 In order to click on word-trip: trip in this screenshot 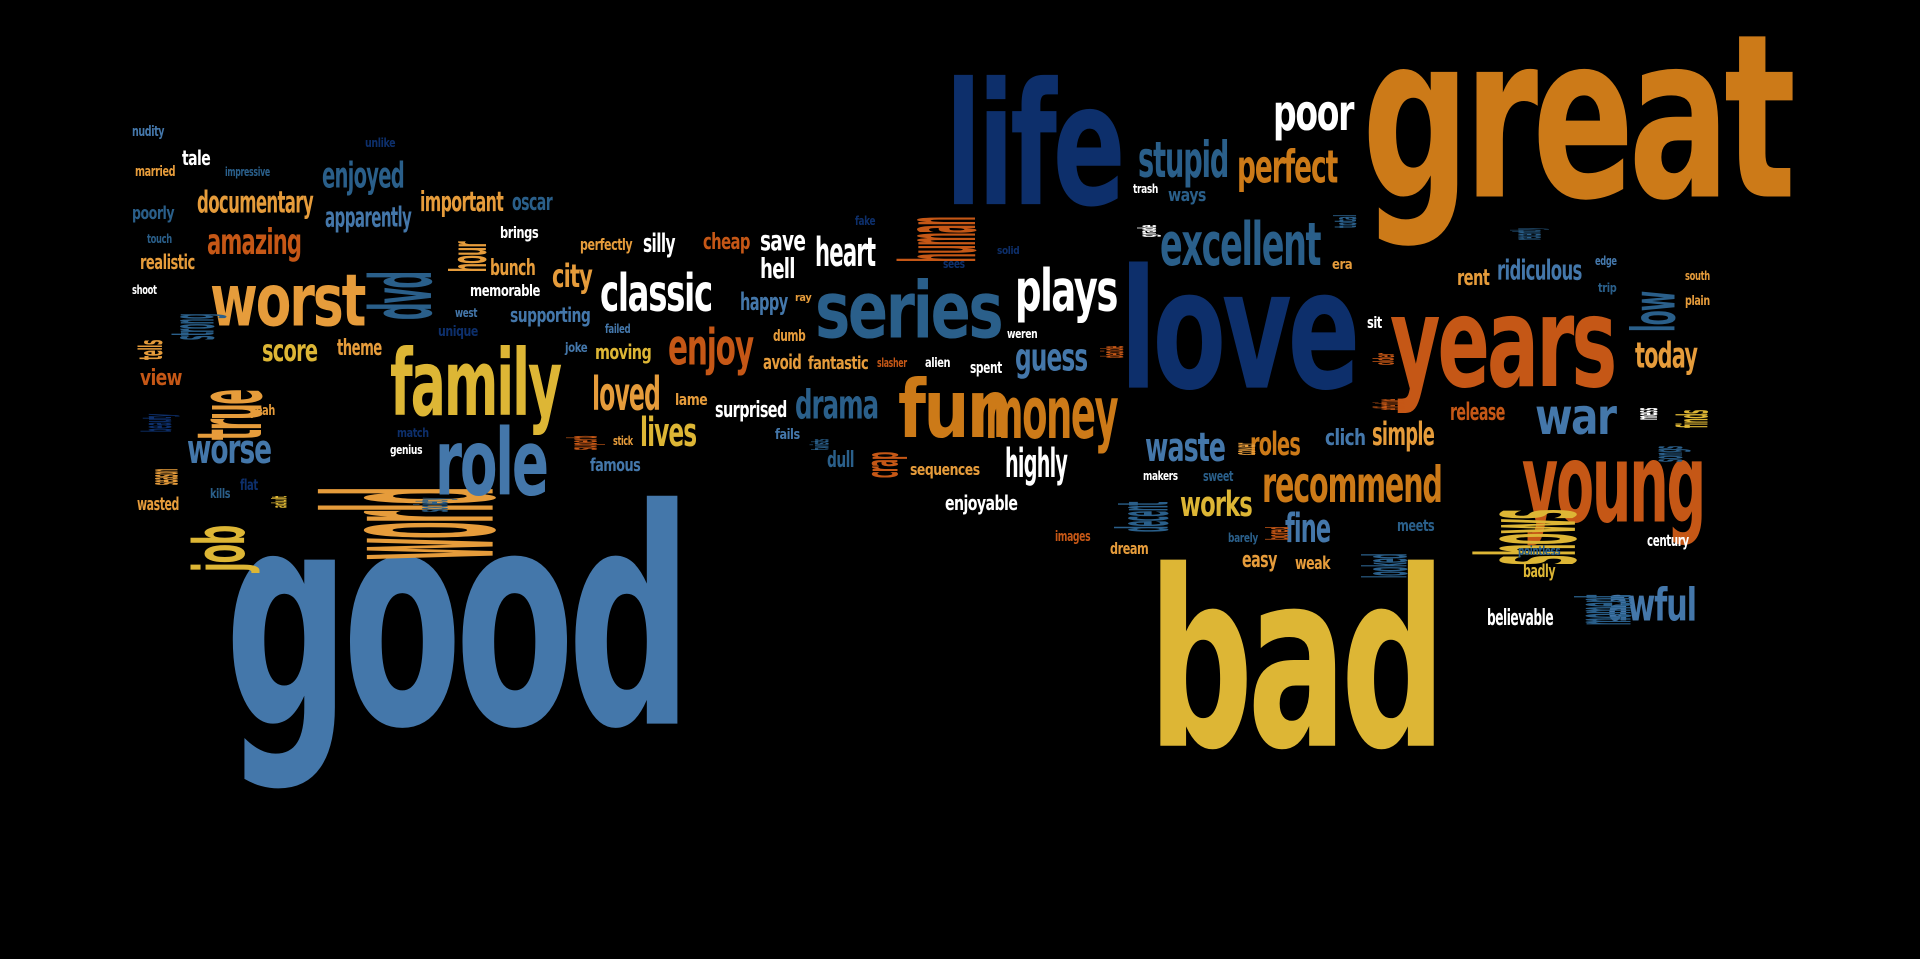, I will do `click(1607, 288)`.